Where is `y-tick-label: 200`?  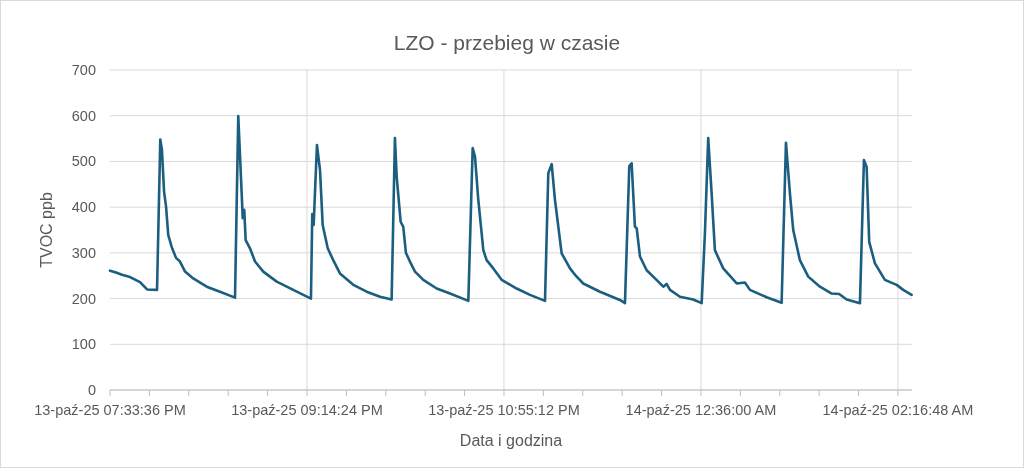 y-tick-label: 200 is located at coordinates (83, 298).